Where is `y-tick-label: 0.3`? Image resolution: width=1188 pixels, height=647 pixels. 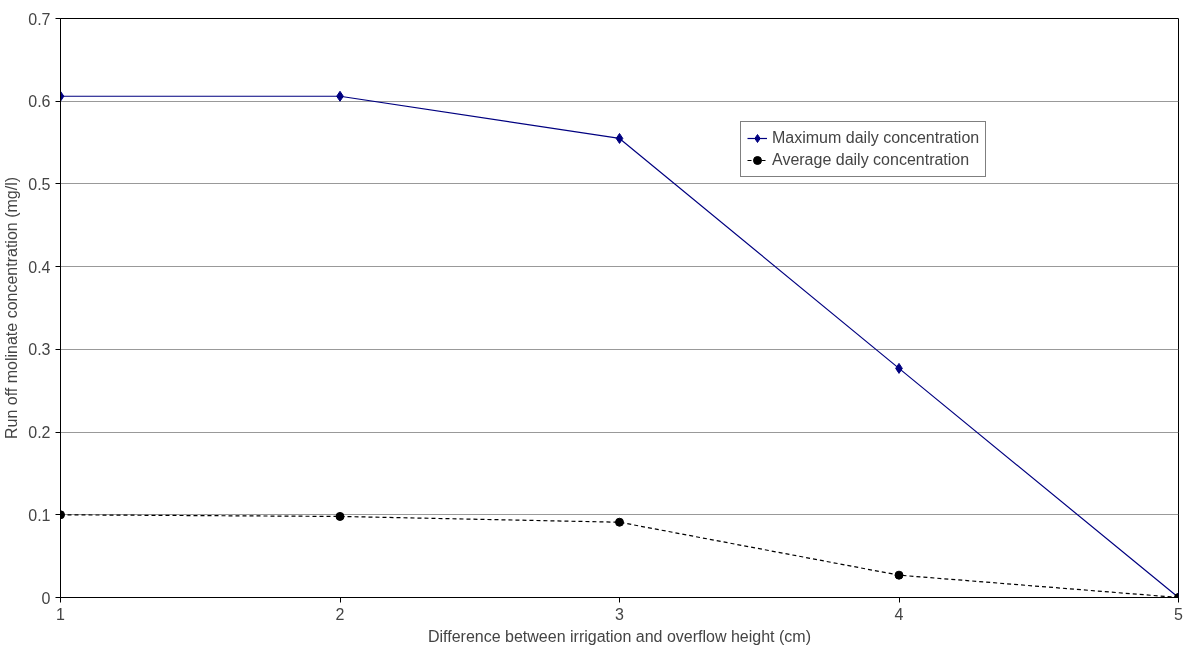 y-tick-label: 0.3 is located at coordinates (39, 350).